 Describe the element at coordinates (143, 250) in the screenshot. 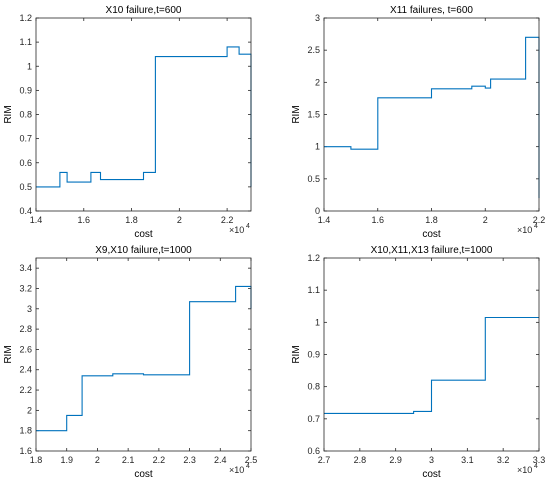

I see `chart-title: X9,X10 failure,t=1000` at that location.